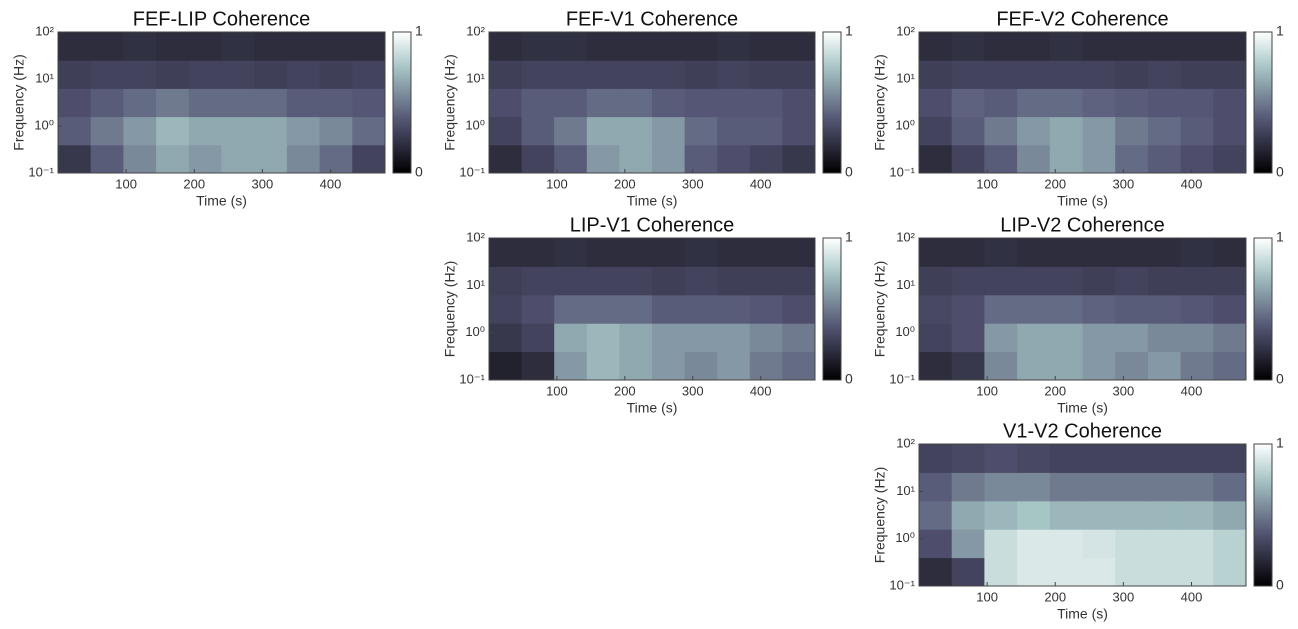 This screenshot has width=1298, height=629. What do you see at coordinates (832, 102) in the screenshot?
I see `colorbar` at bounding box center [832, 102].